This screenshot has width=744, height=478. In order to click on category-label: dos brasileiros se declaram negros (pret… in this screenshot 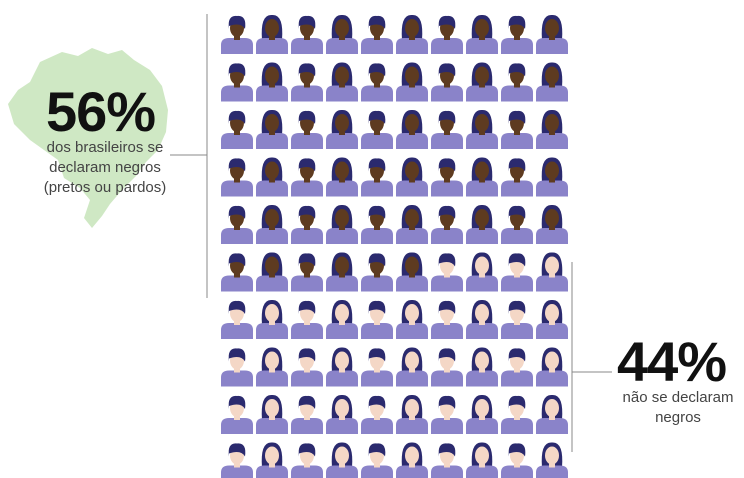, I will do `click(105, 167)`.